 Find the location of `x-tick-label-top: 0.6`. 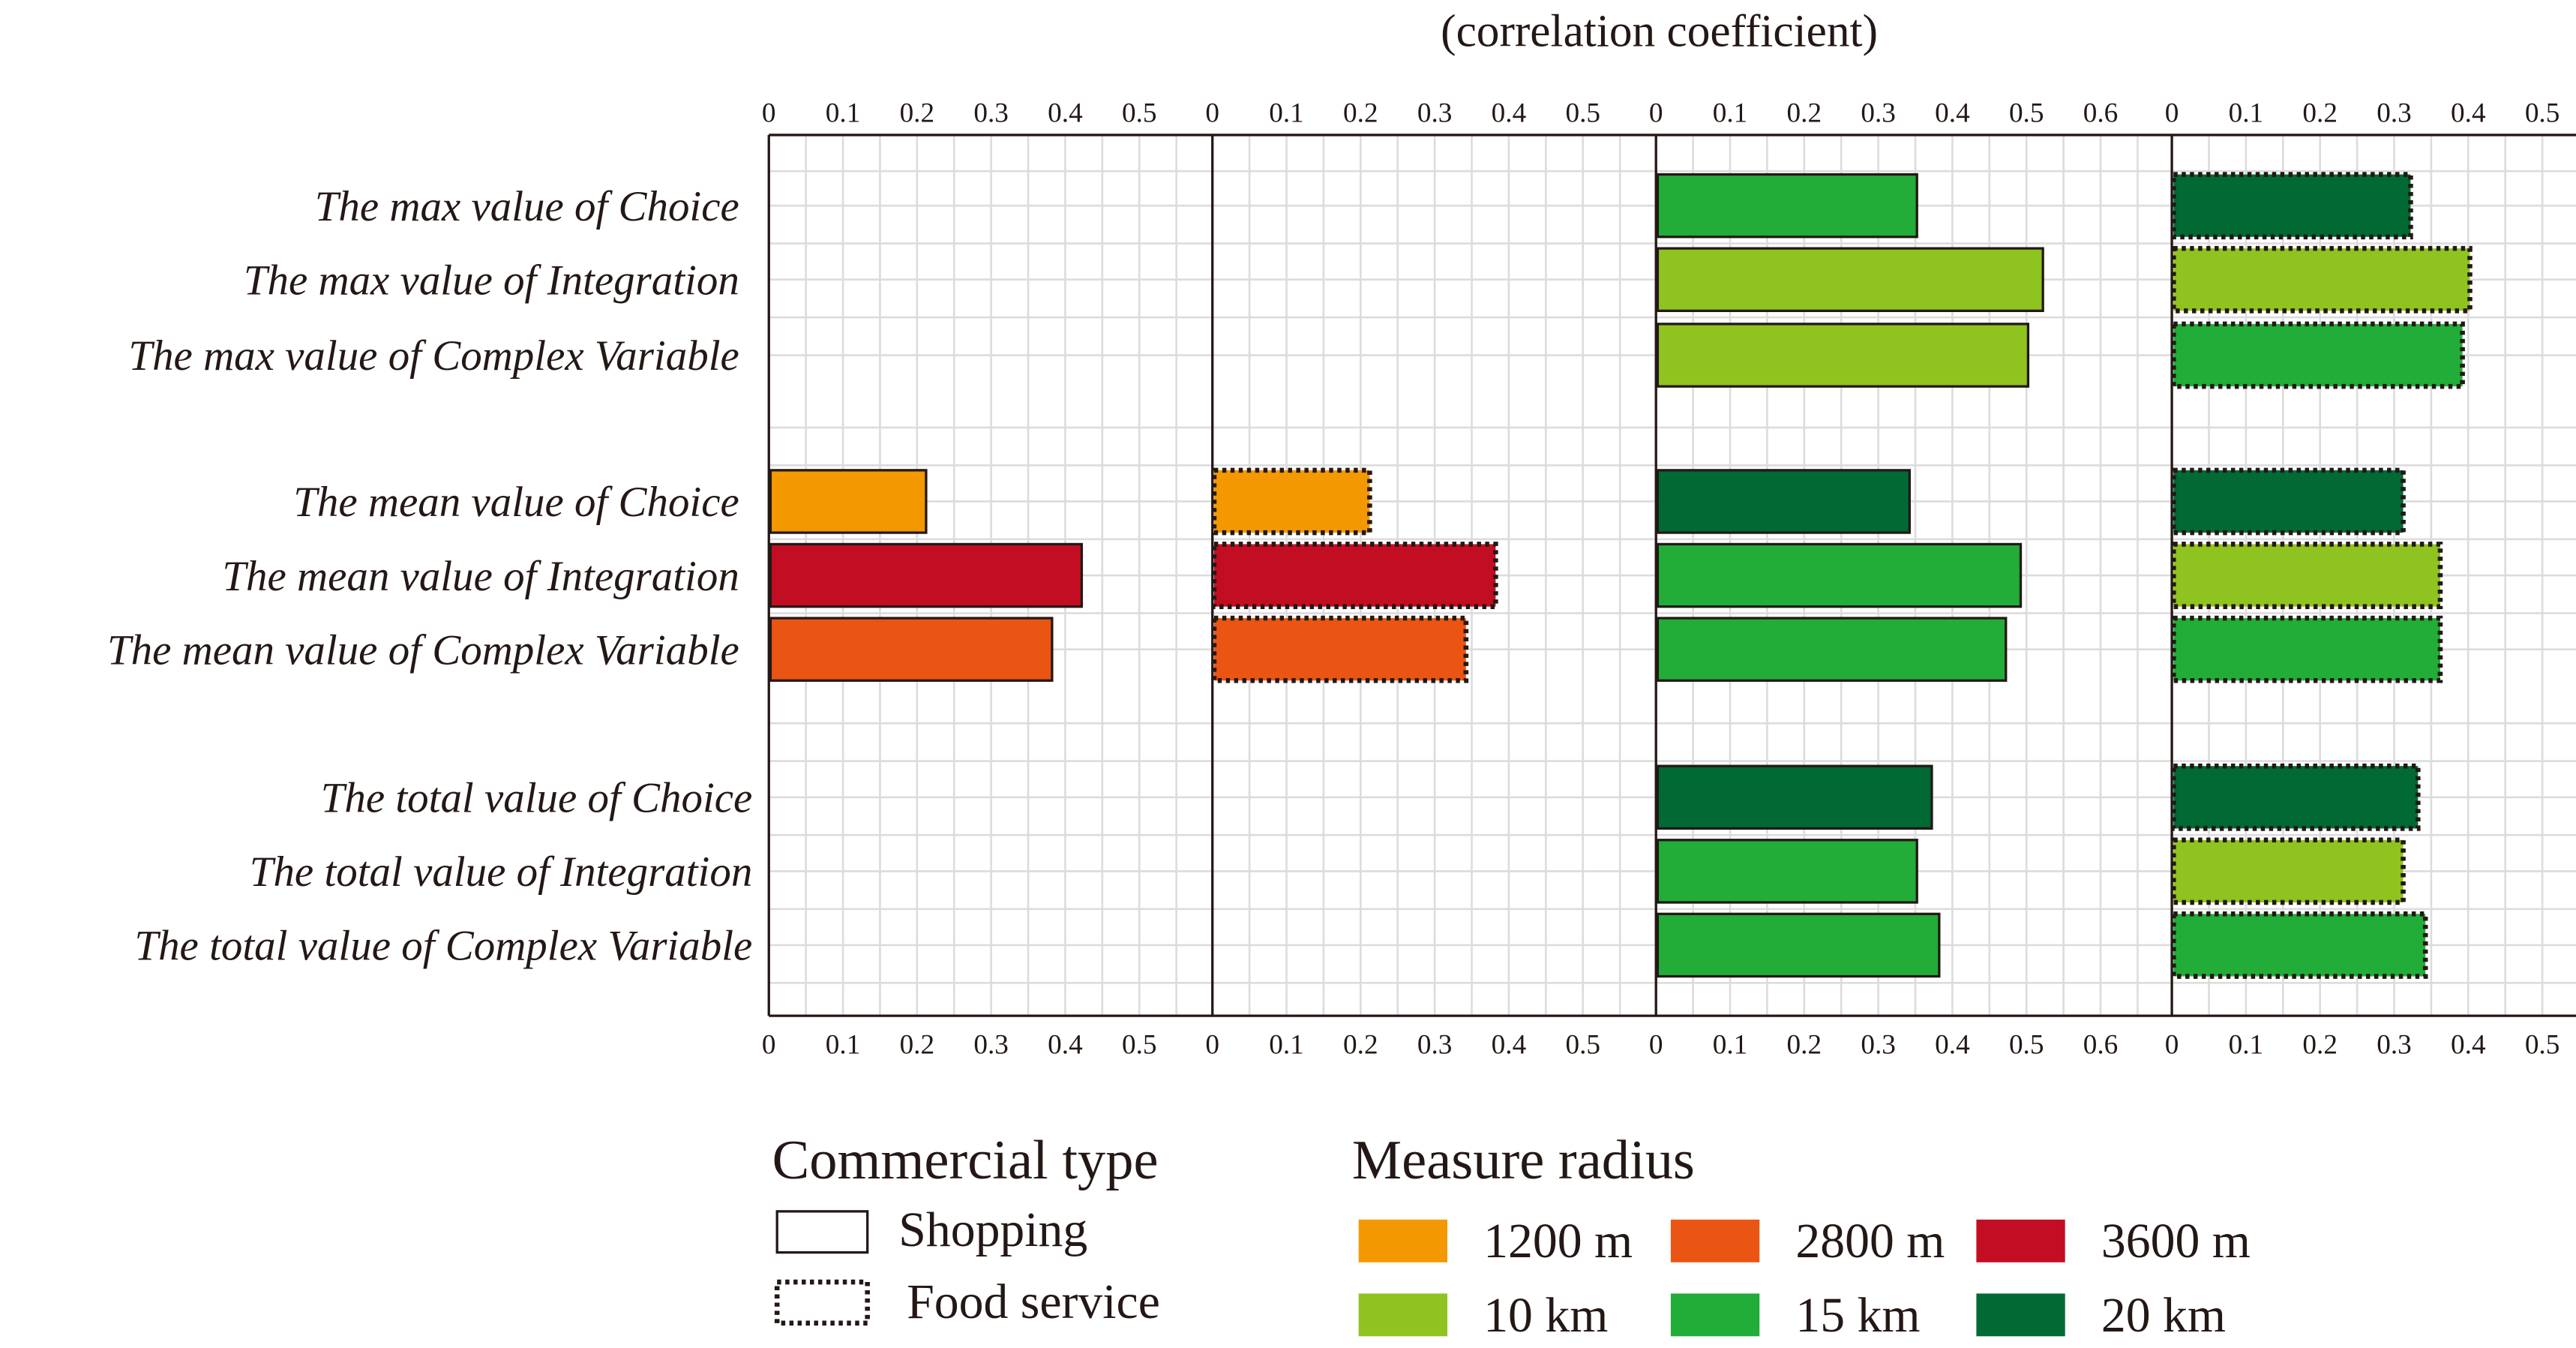

x-tick-label-top: 0.6 is located at coordinates (2101, 113).